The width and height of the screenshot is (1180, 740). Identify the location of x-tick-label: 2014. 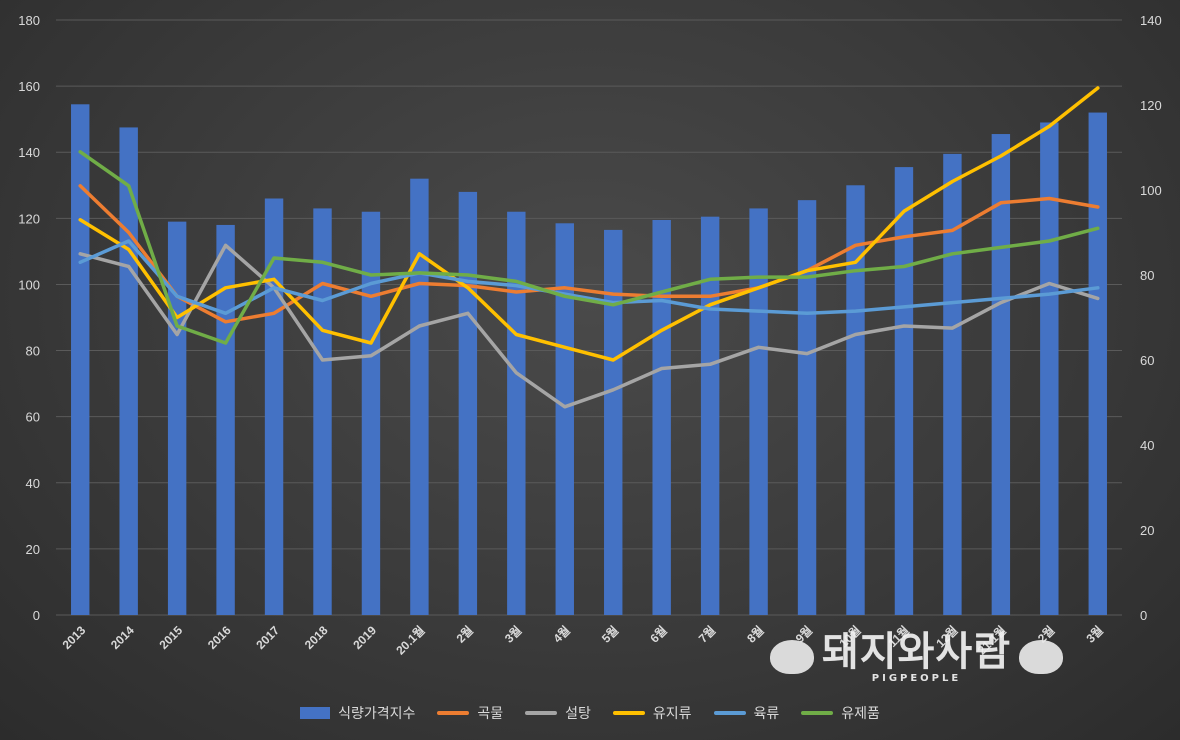
(122, 637).